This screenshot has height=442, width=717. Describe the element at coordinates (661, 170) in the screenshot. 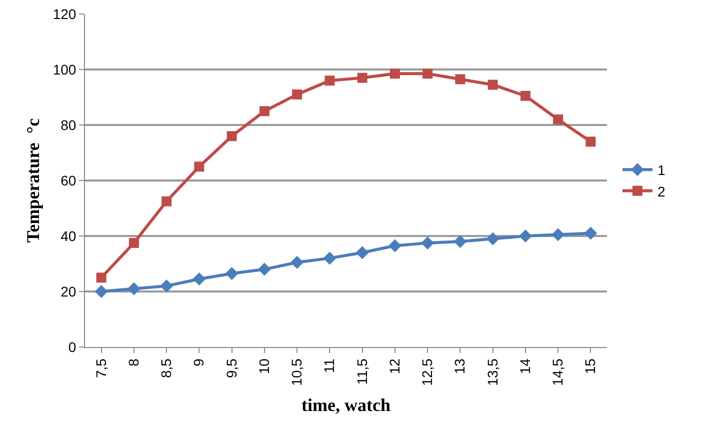

I see `legend-label: 1` at that location.